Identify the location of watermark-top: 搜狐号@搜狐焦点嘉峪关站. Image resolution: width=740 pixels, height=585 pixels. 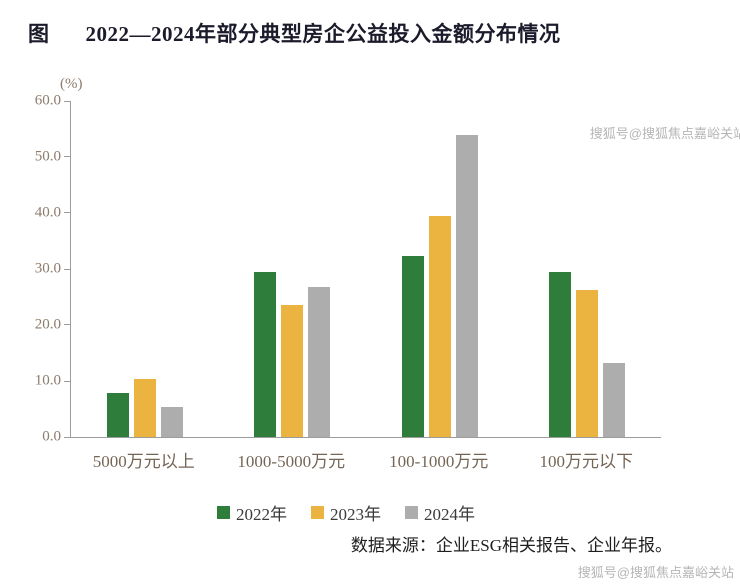
(664, 133).